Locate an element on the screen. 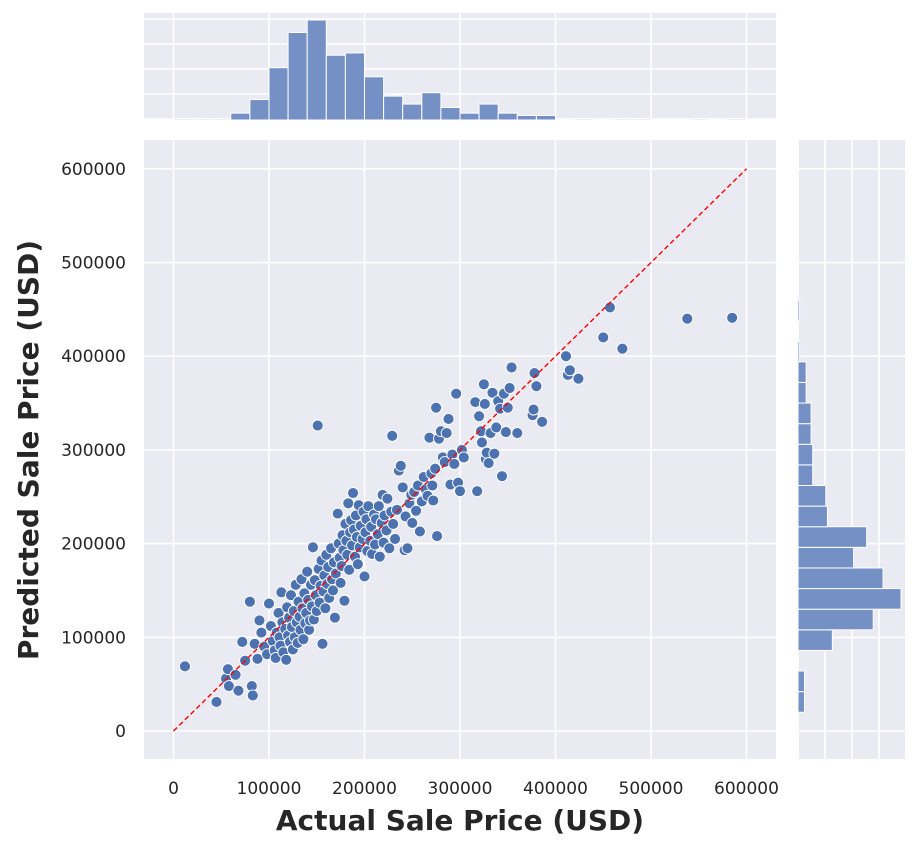 This screenshot has width=920, height=849. y-axis-title: Predicted Sale Price (USD) is located at coordinates (28, 450).